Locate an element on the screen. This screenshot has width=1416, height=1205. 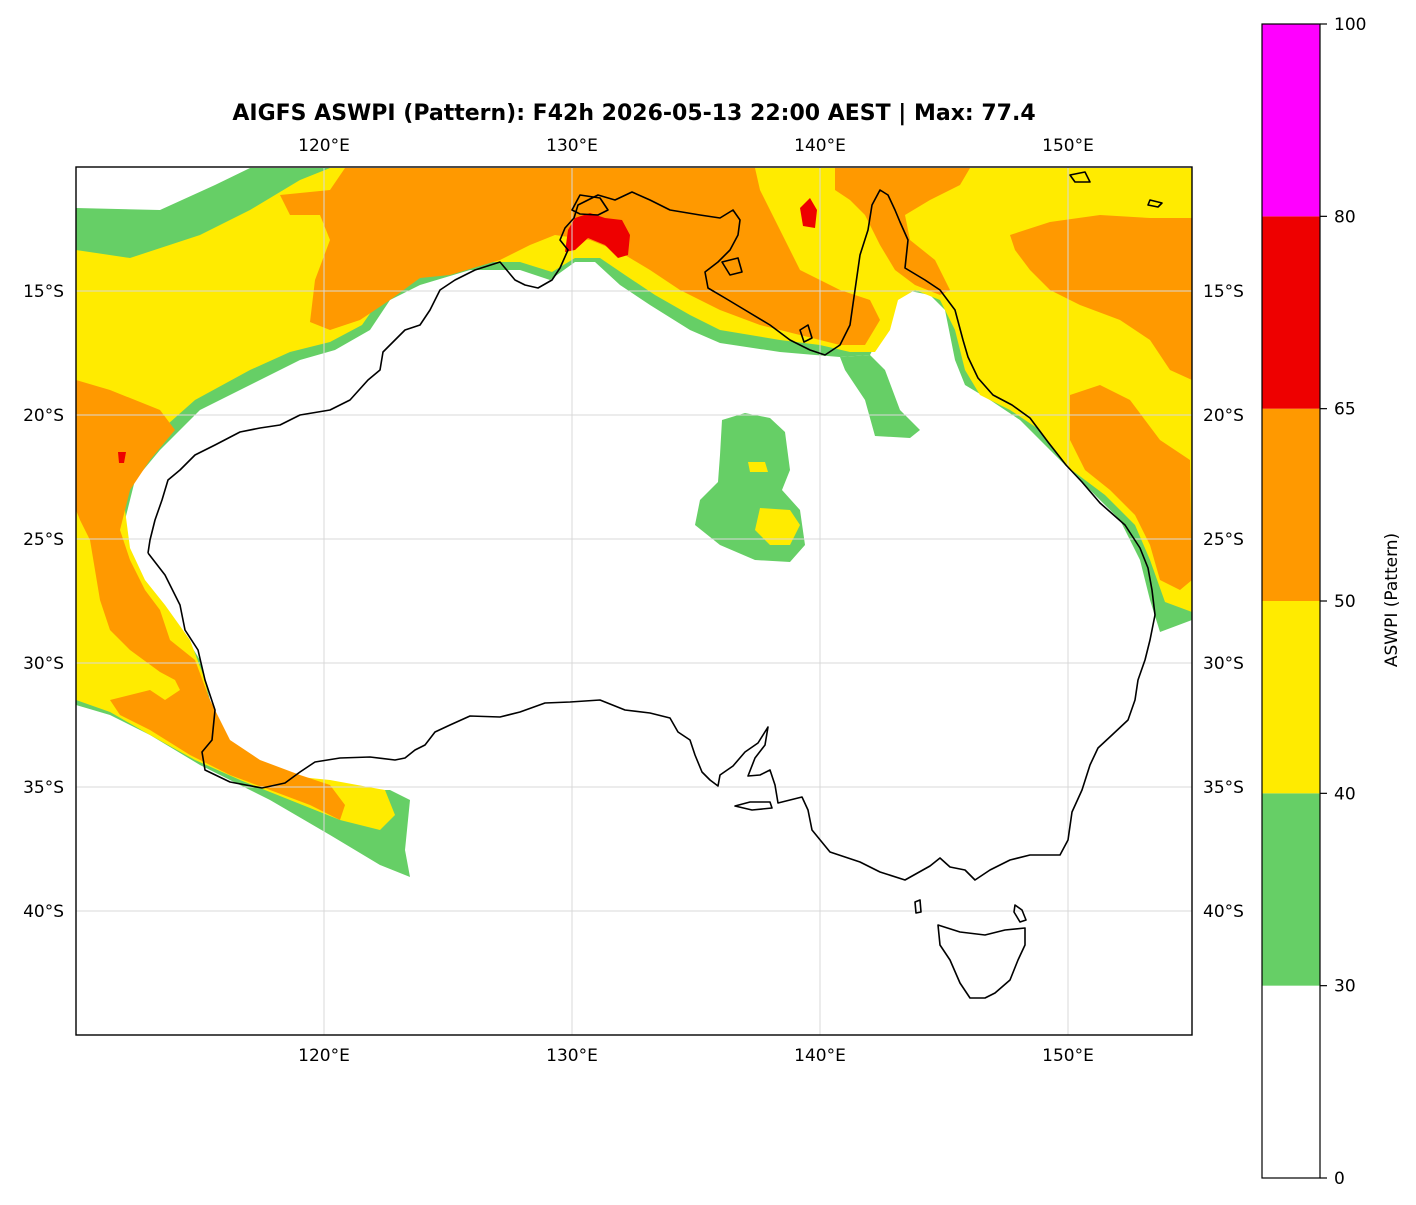
lon-tick-top-0: 120°E is located at coordinates (324, 146).